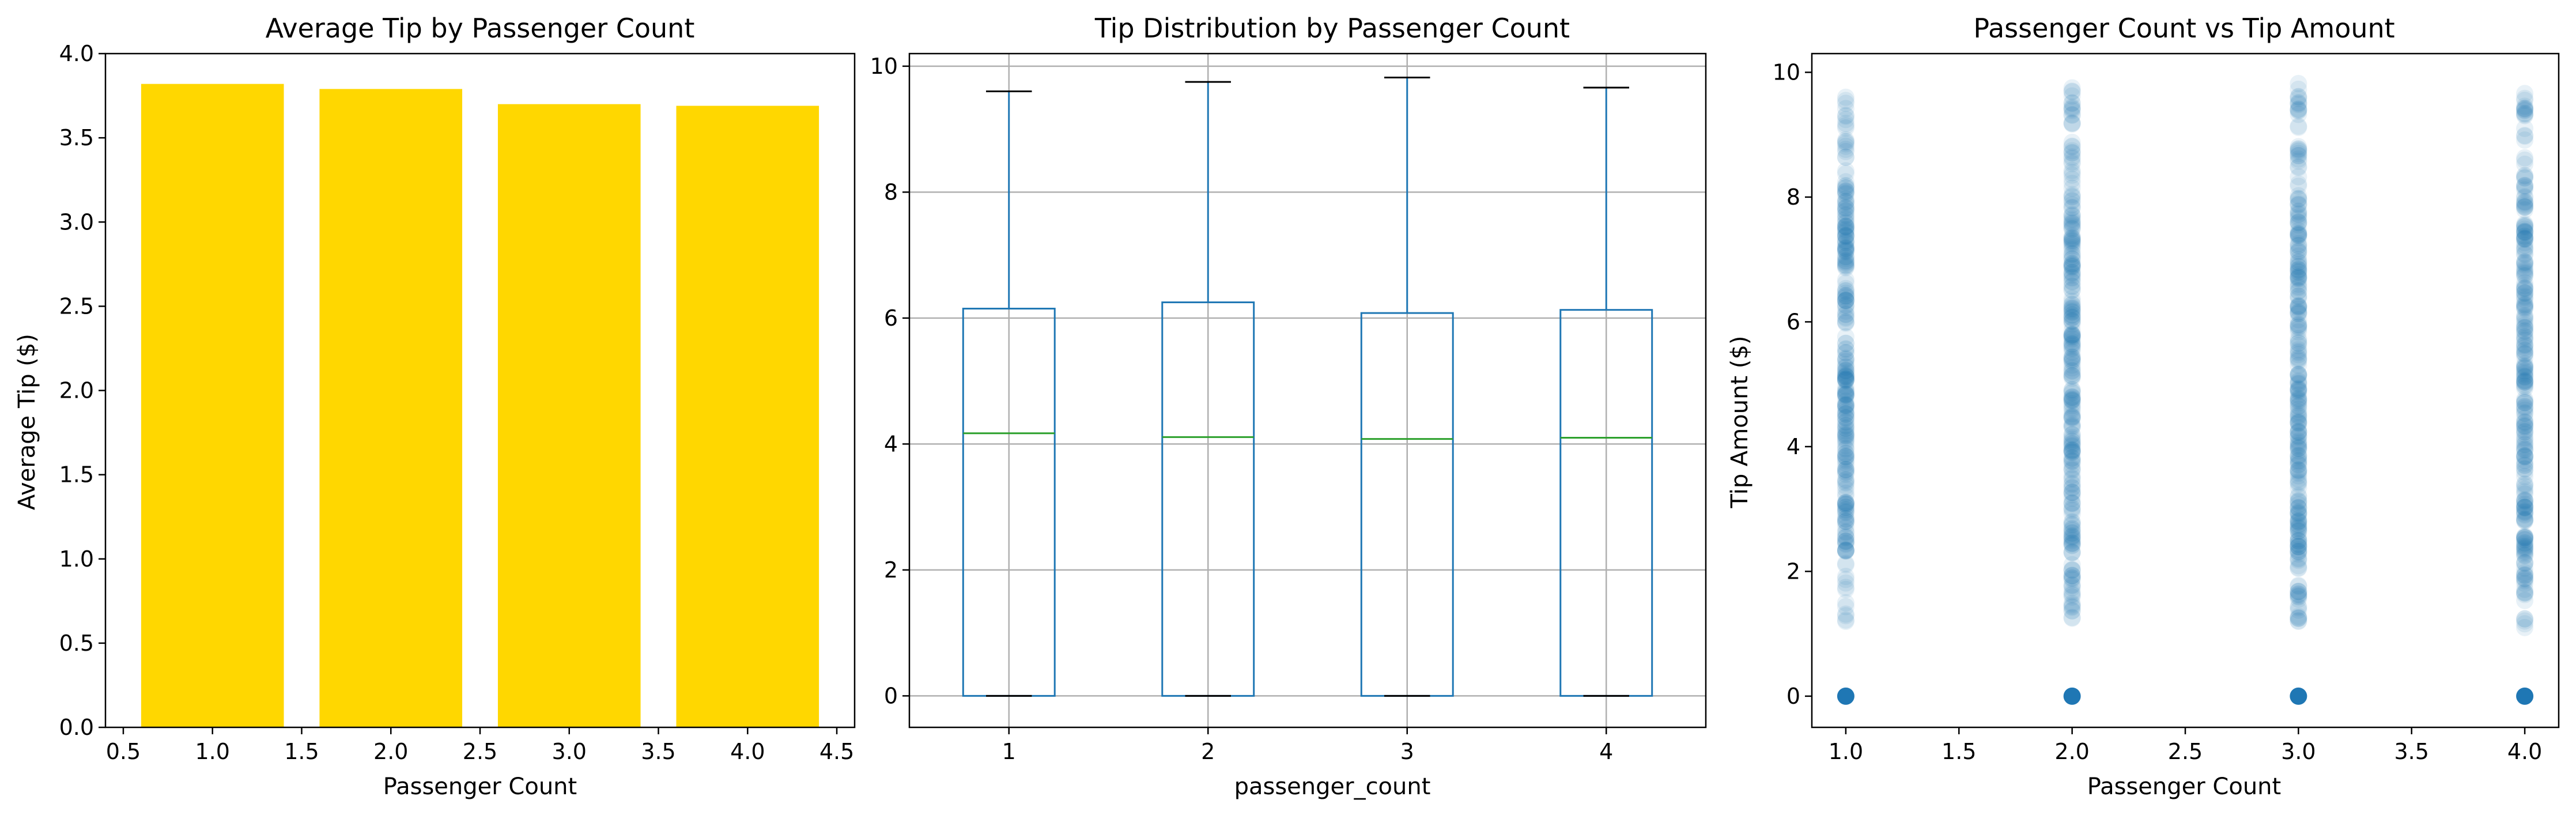 Image resolution: width=2576 pixels, height=819 pixels. What do you see at coordinates (2411, 751) in the screenshot?
I see `x-tick-label: 3.5` at bounding box center [2411, 751].